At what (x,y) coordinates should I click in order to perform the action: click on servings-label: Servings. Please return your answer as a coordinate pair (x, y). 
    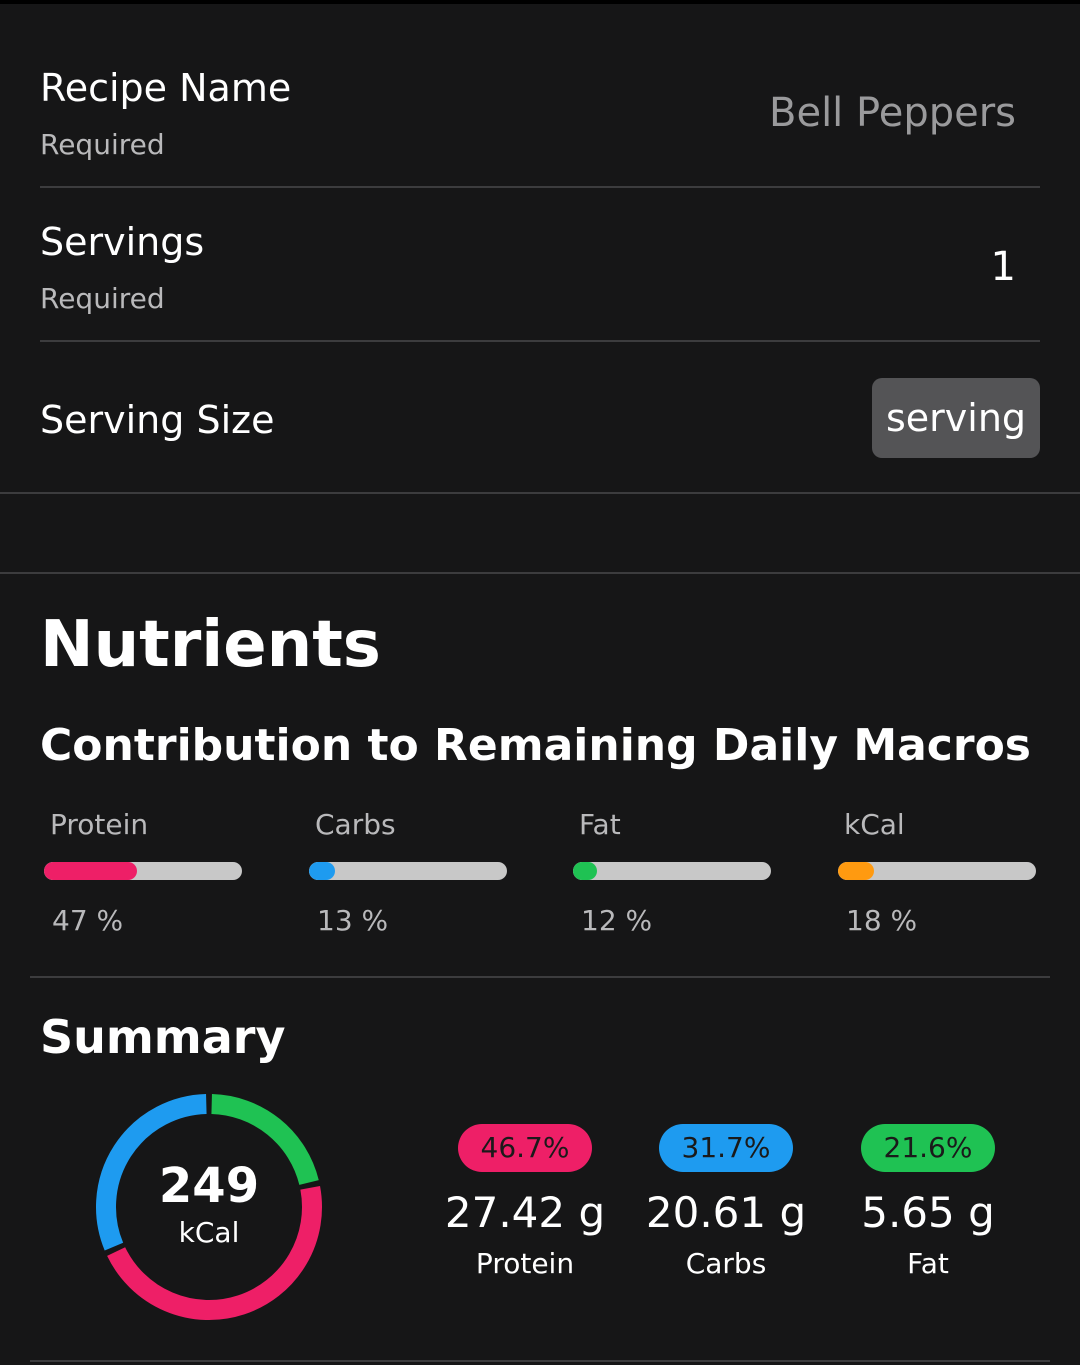
    Looking at the image, I should click on (122, 242).